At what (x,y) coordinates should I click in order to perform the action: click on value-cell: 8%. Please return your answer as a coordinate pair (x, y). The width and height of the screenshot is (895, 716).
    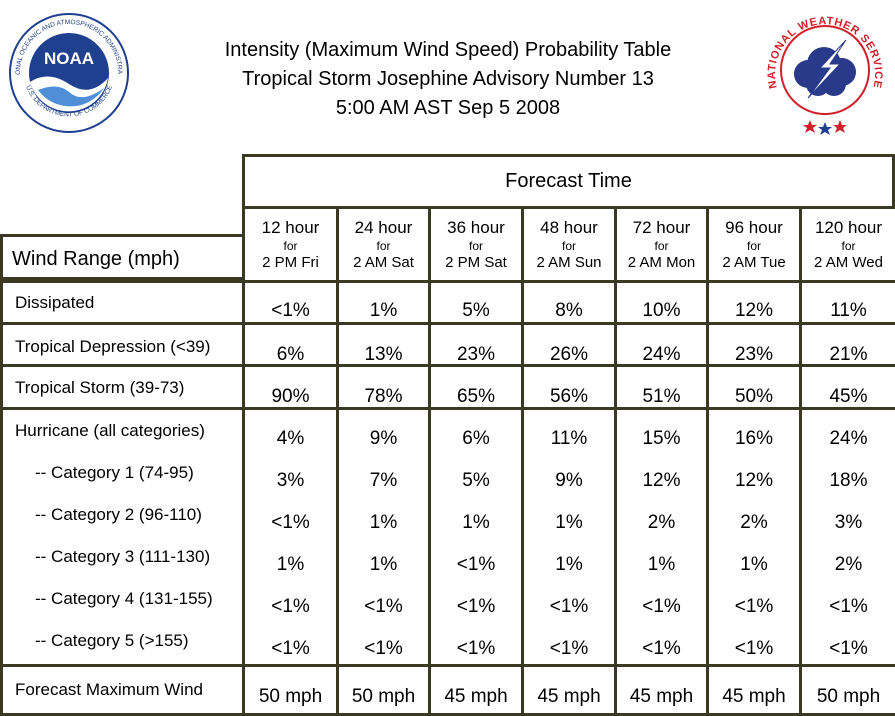
    Looking at the image, I should click on (569, 302).